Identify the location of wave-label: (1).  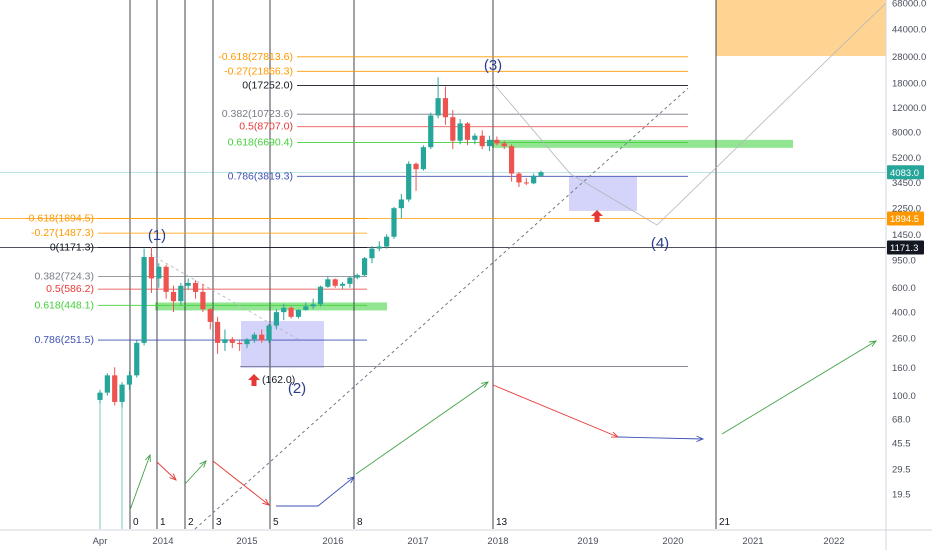
(157, 235).